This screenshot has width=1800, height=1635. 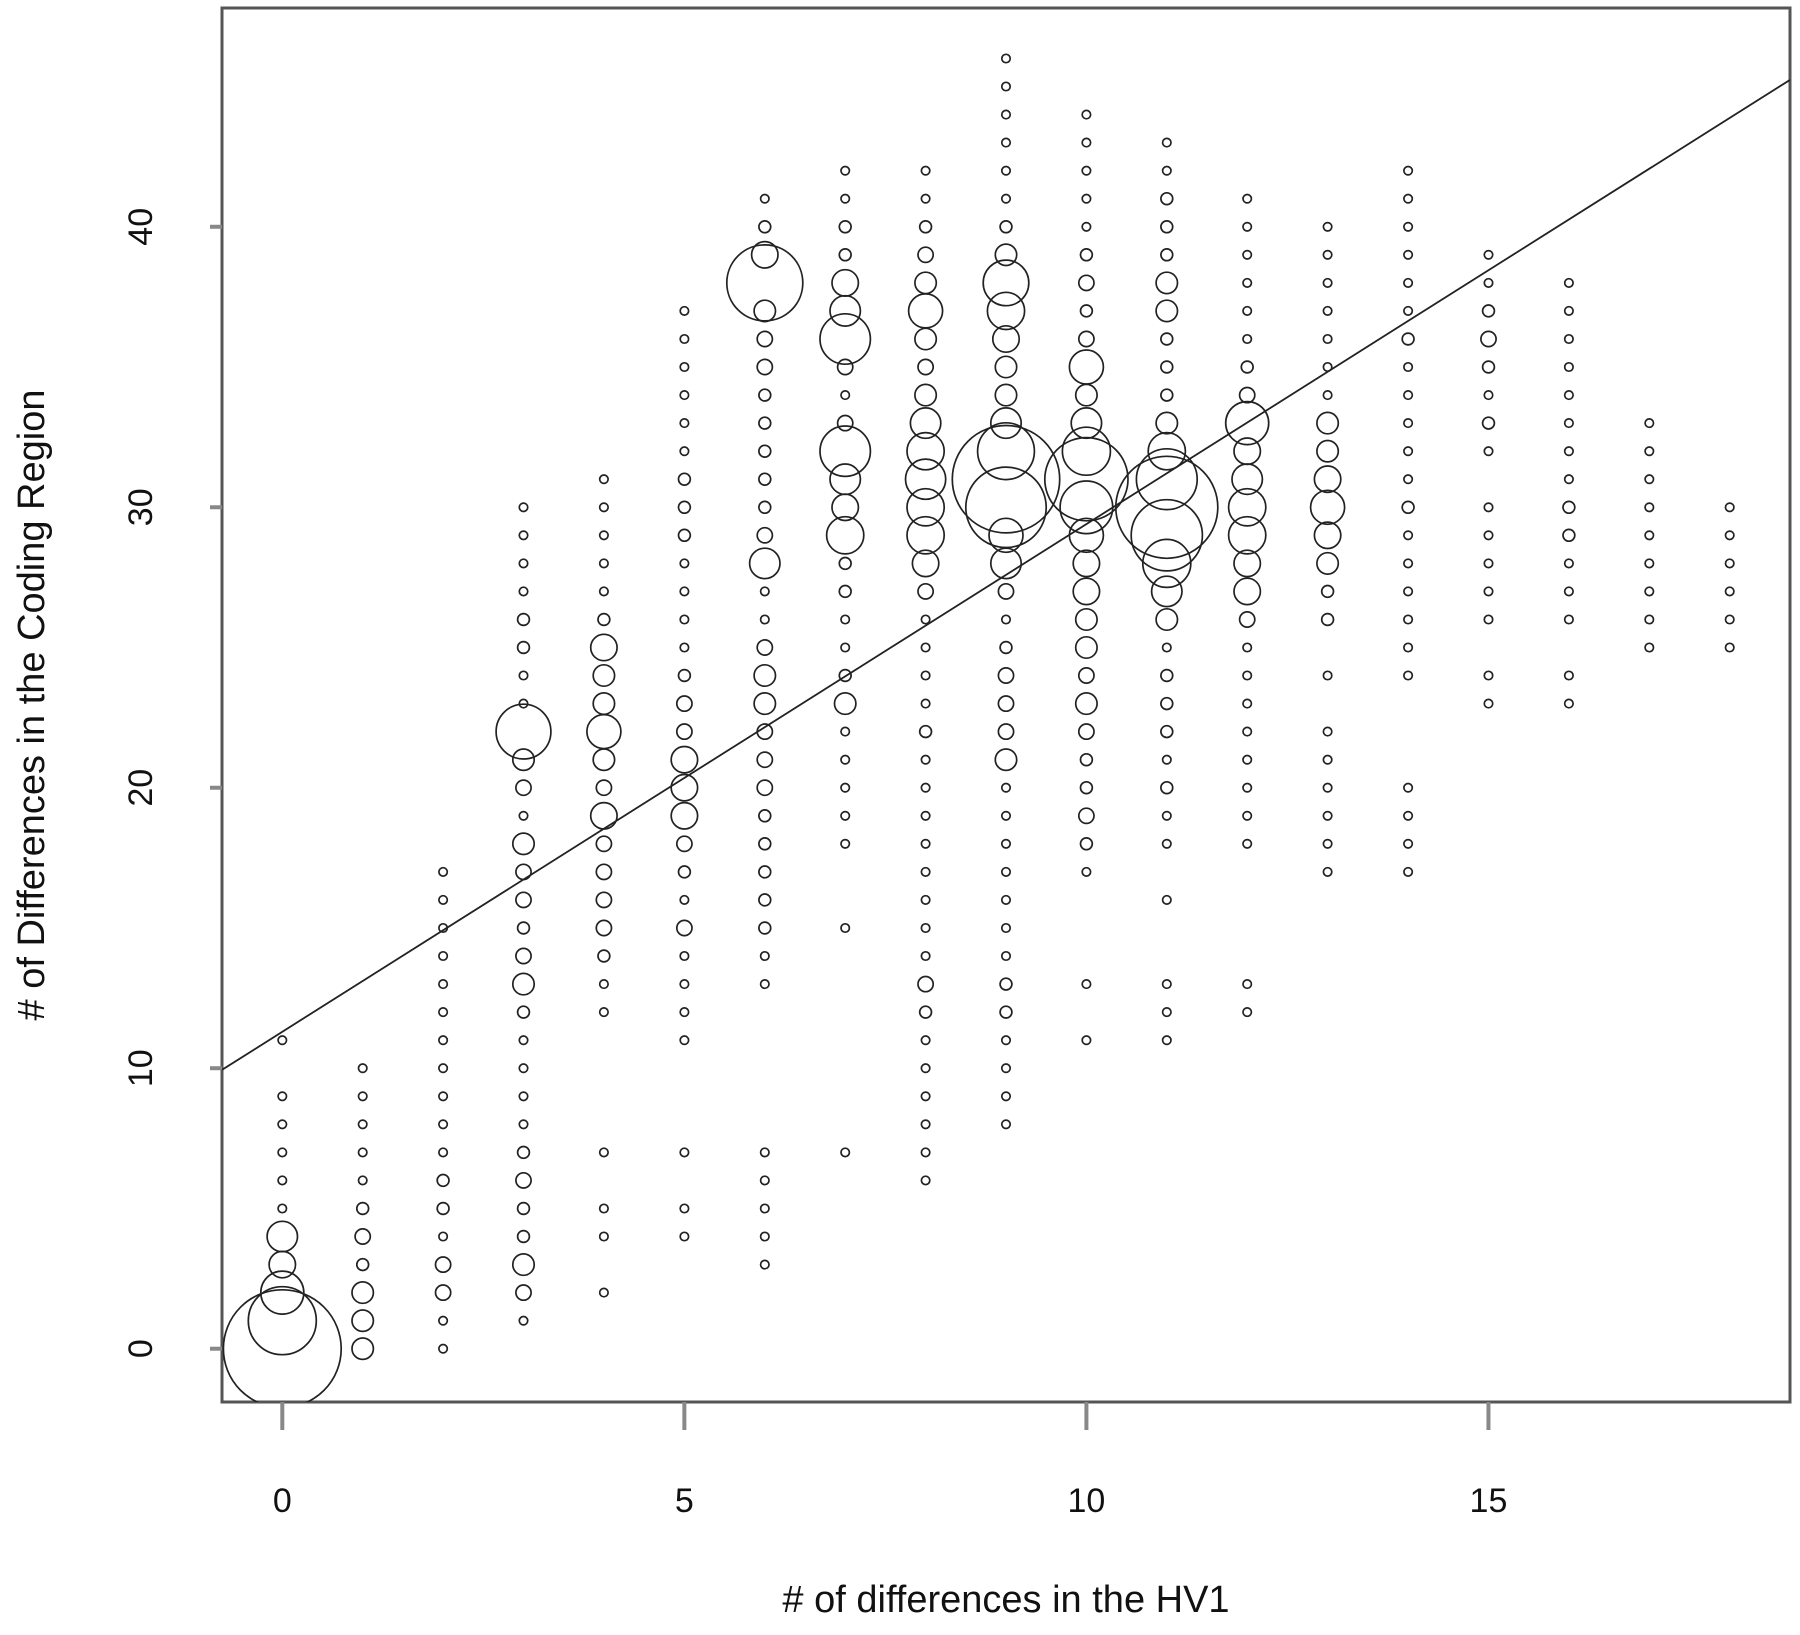 What do you see at coordinates (172, 783) in the screenshot?
I see `y-axis: 0 10 20 30 40` at bounding box center [172, 783].